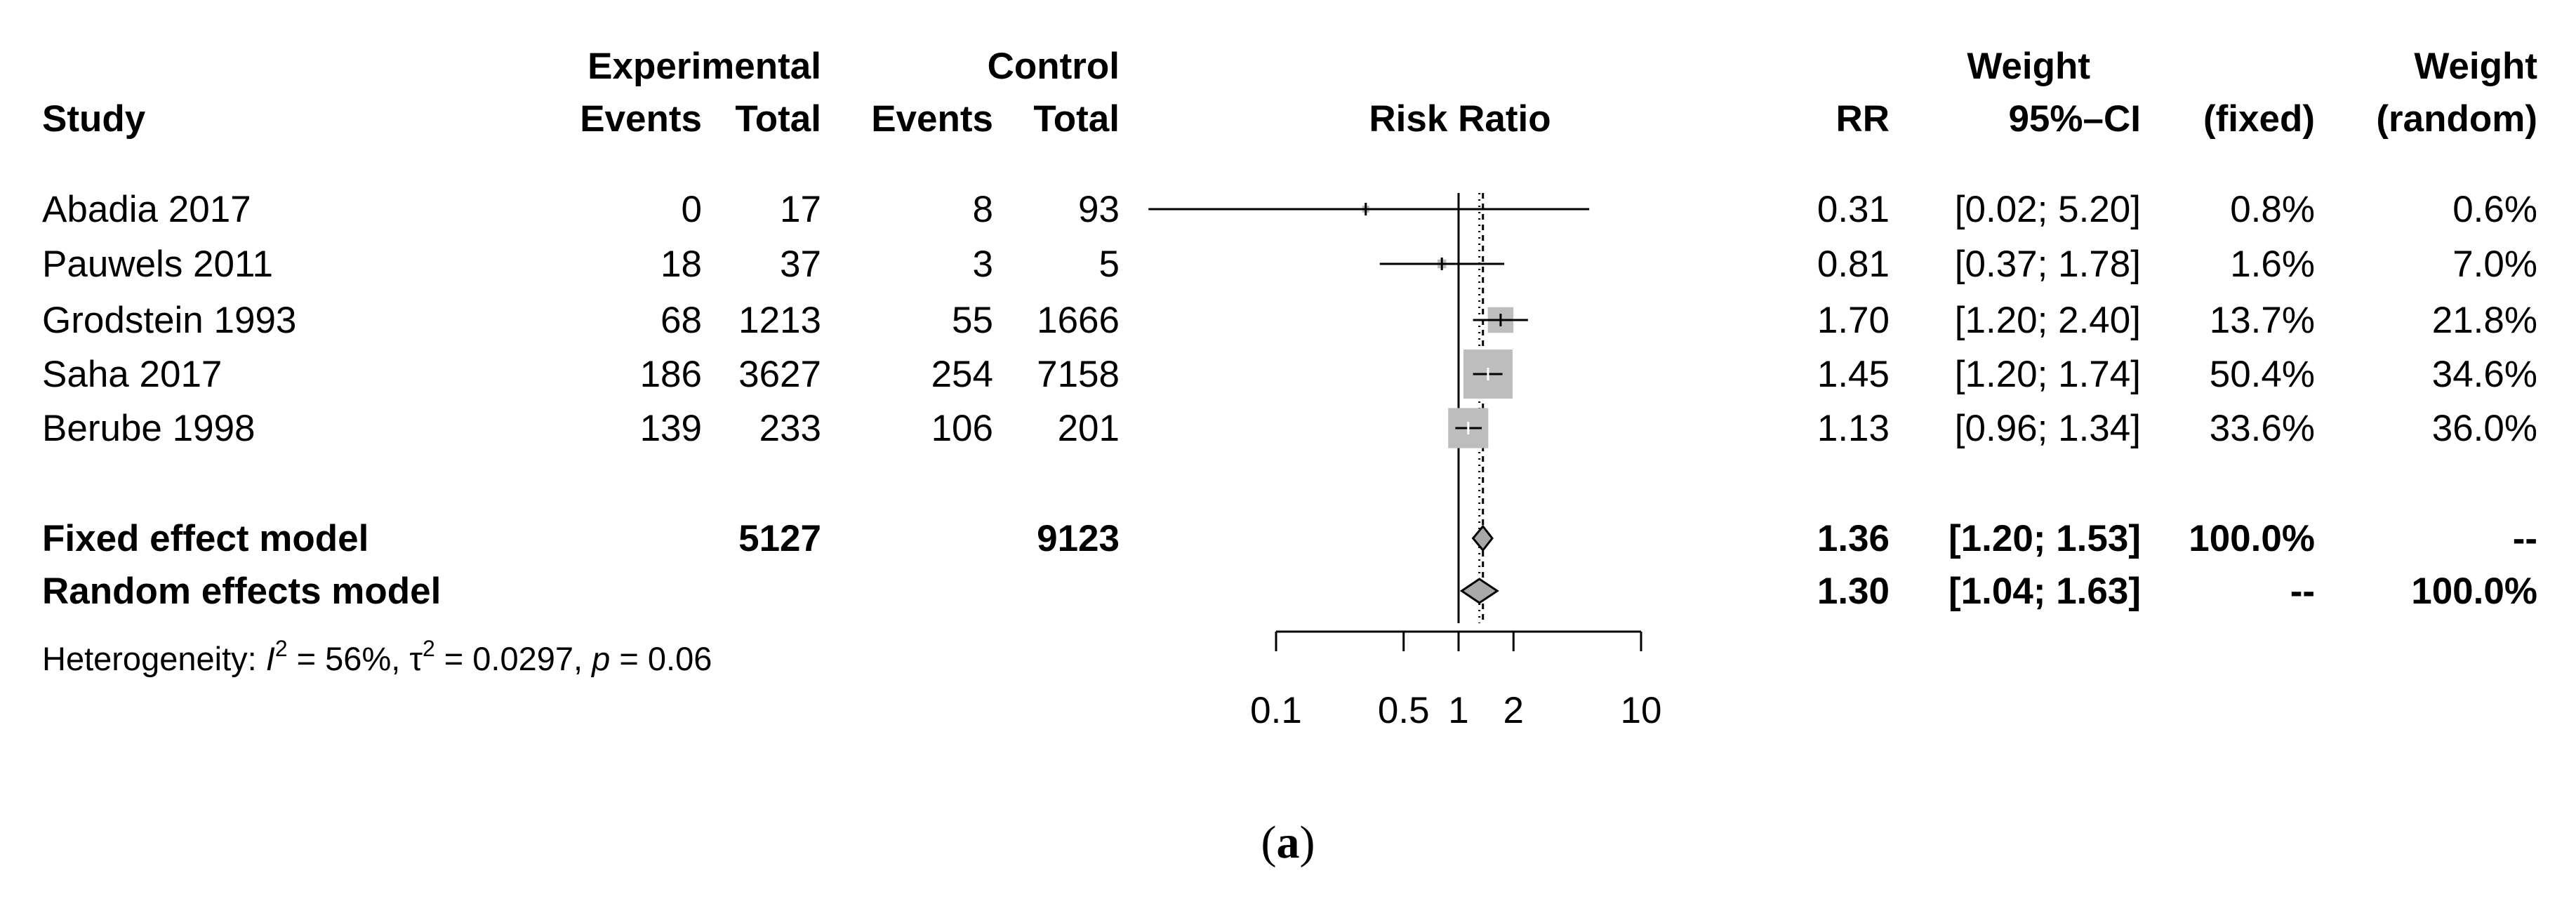 This screenshot has width=2576, height=899. Describe the element at coordinates (1077, 119) in the screenshot. I see `header-ctl-total: Total` at that location.